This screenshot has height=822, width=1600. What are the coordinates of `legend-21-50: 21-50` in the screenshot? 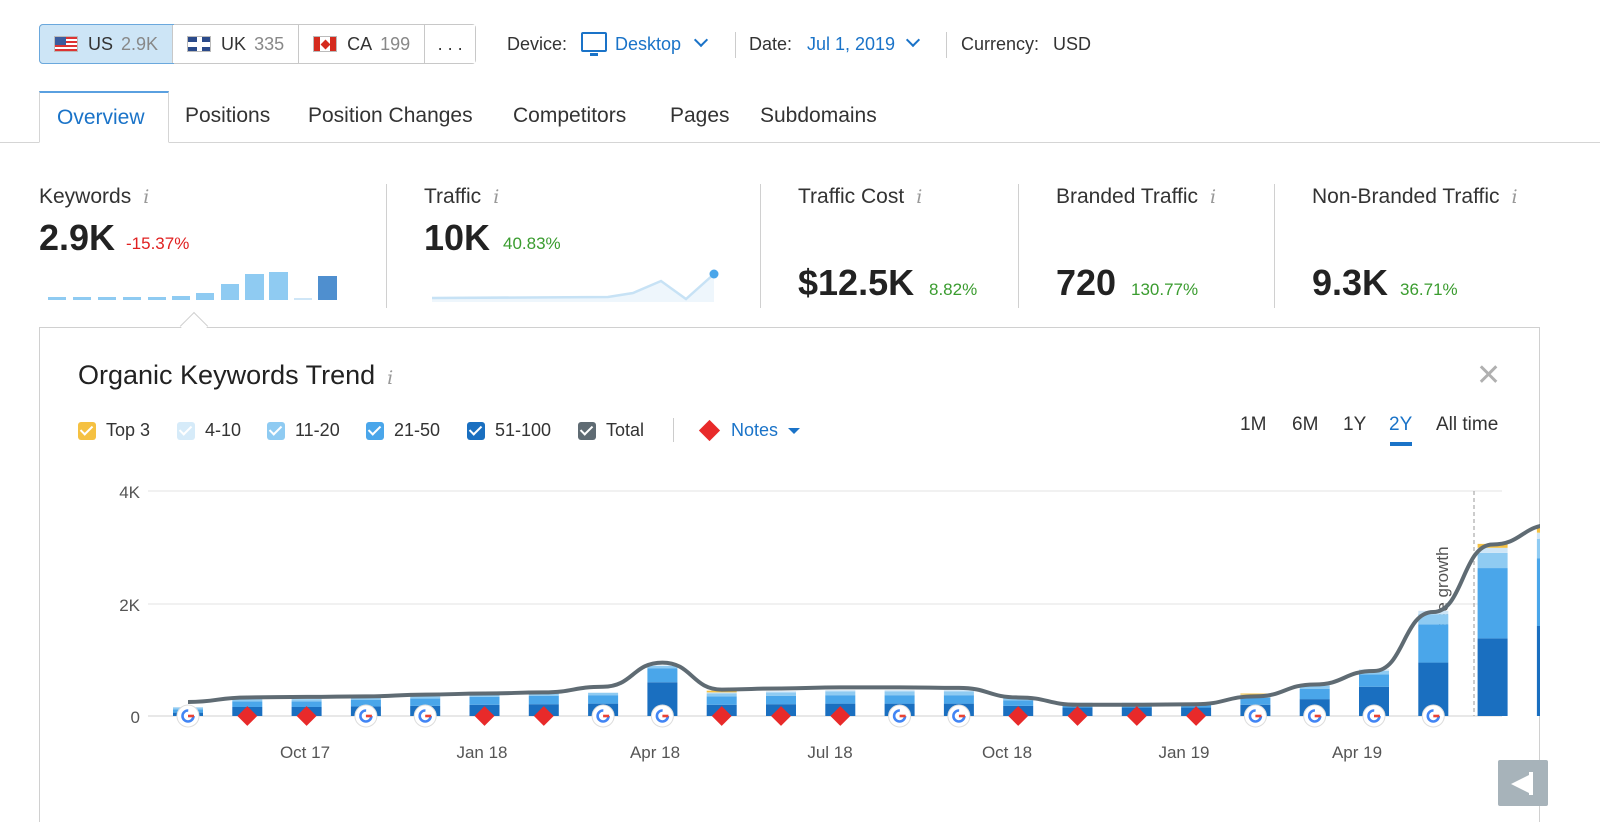 It's located at (403, 430).